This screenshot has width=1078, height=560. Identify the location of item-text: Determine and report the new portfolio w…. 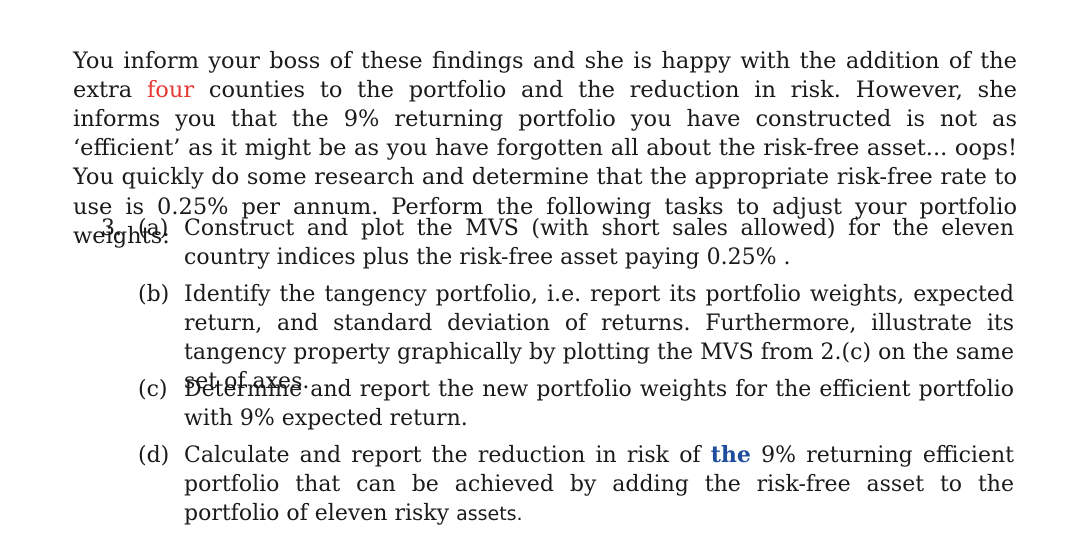
(599, 404).